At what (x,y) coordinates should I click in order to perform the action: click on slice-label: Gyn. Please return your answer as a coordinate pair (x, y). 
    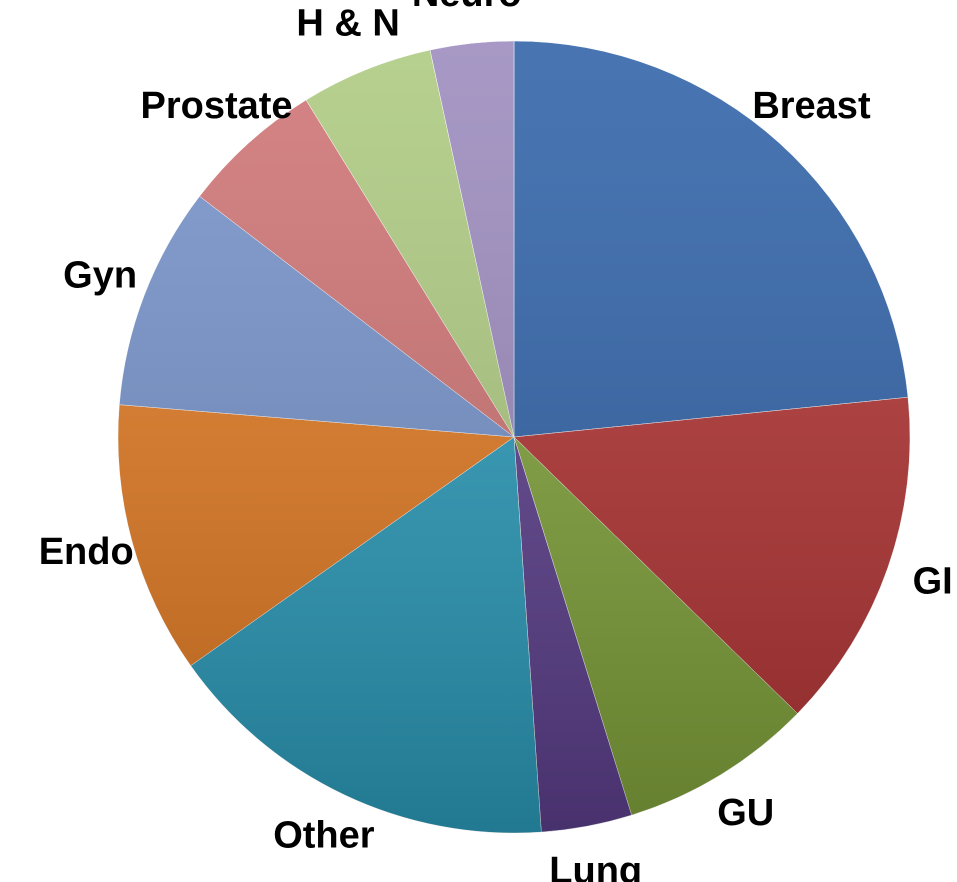
    Looking at the image, I should click on (100, 276).